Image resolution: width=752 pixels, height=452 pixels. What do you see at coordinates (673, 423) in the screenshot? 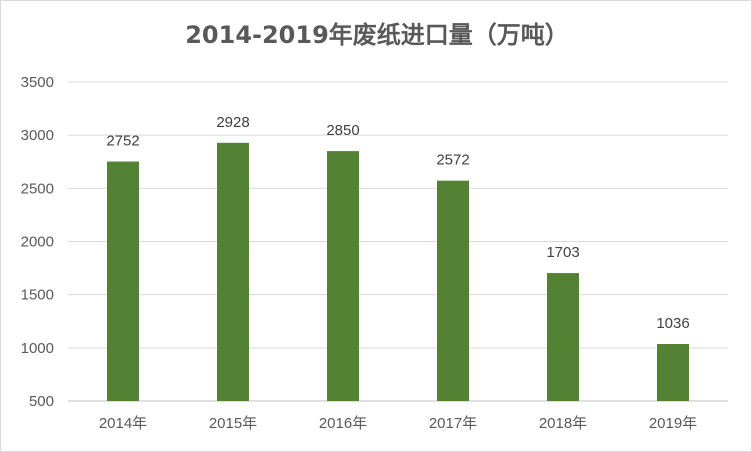
I see `x-tick-label: 2019年` at bounding box center [673, 423].